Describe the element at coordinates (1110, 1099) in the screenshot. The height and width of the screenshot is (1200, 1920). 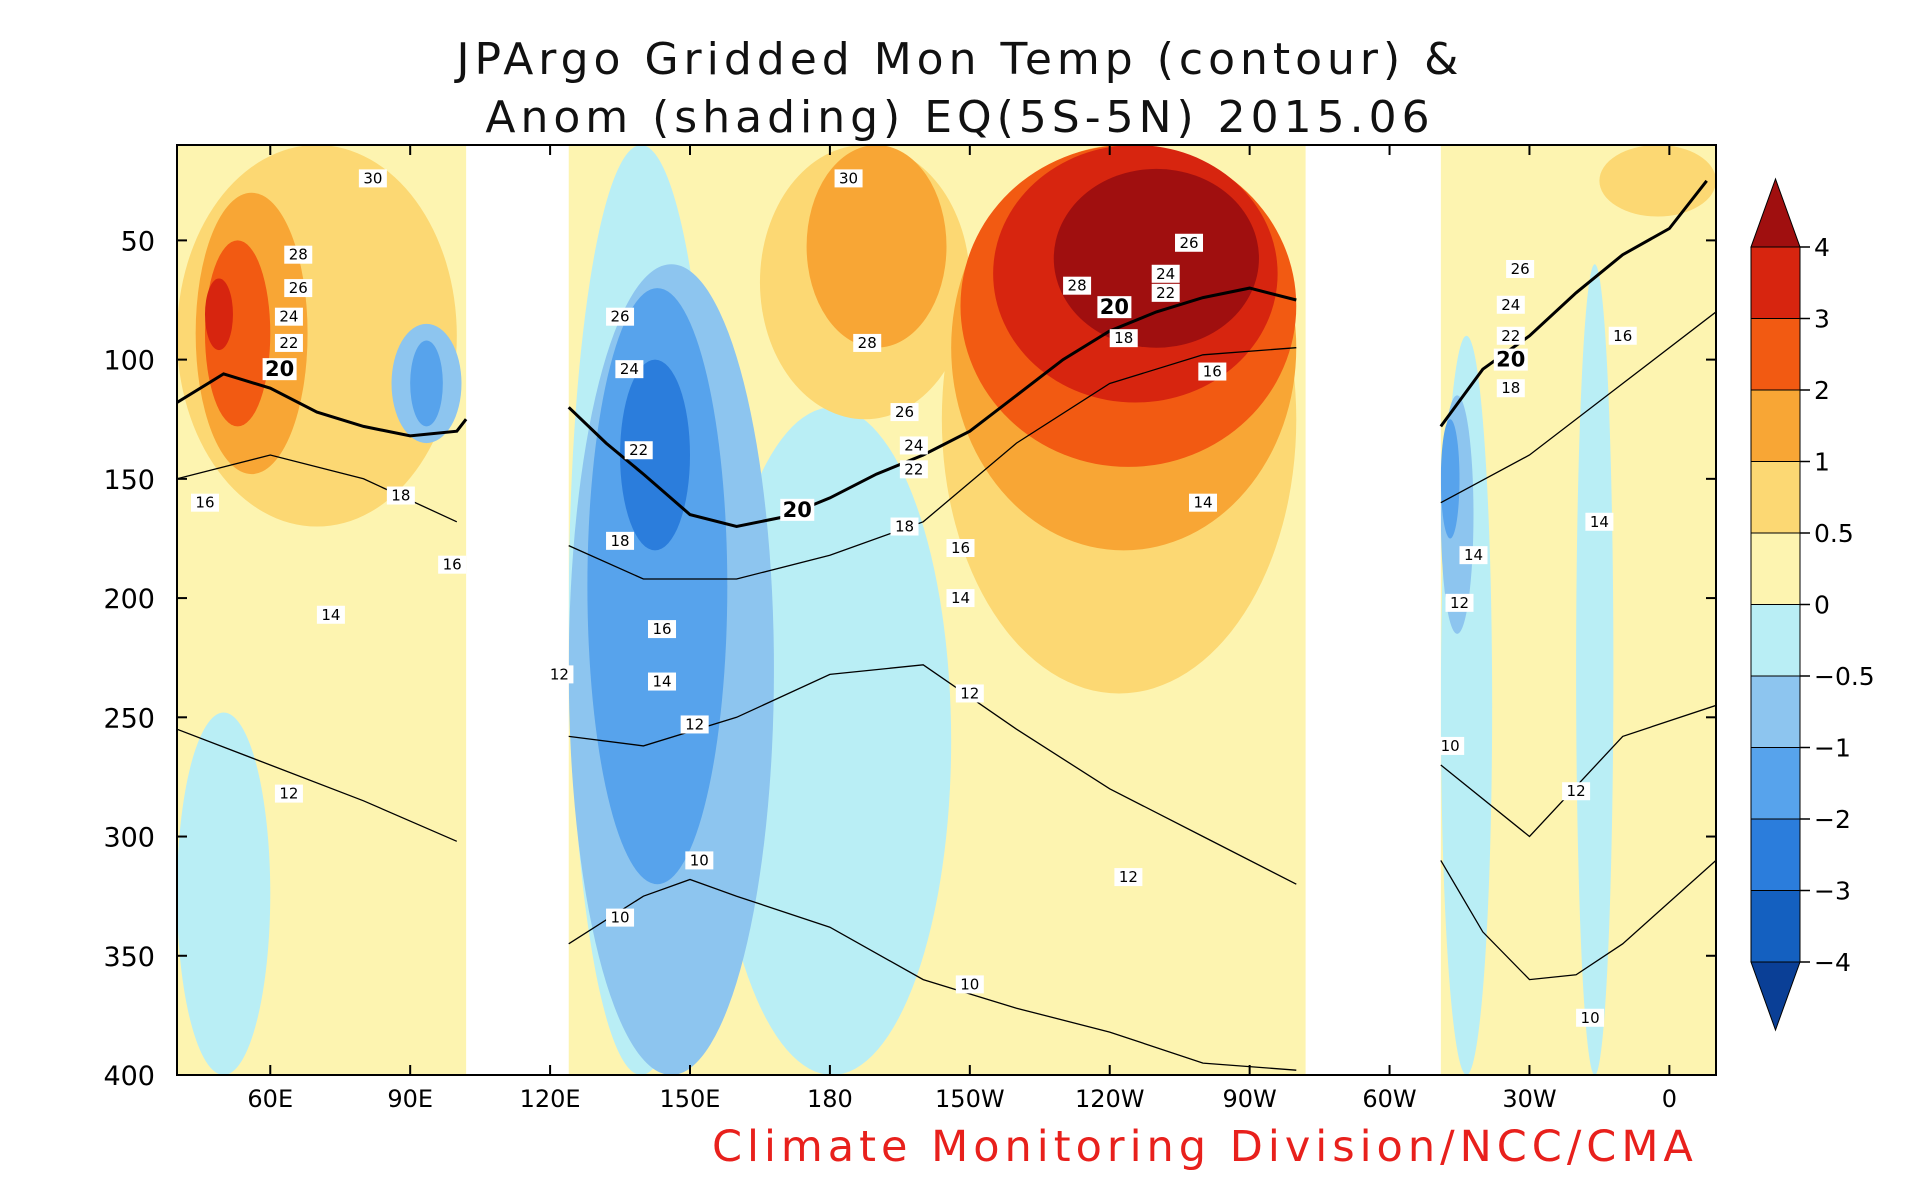
I see `x-tick-label: 120W` at that location.